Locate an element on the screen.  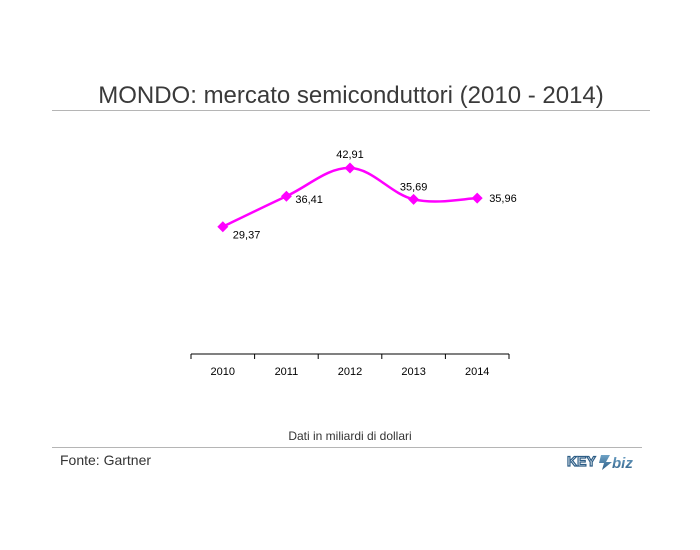
title-divider is located at coordinates (351, 110).